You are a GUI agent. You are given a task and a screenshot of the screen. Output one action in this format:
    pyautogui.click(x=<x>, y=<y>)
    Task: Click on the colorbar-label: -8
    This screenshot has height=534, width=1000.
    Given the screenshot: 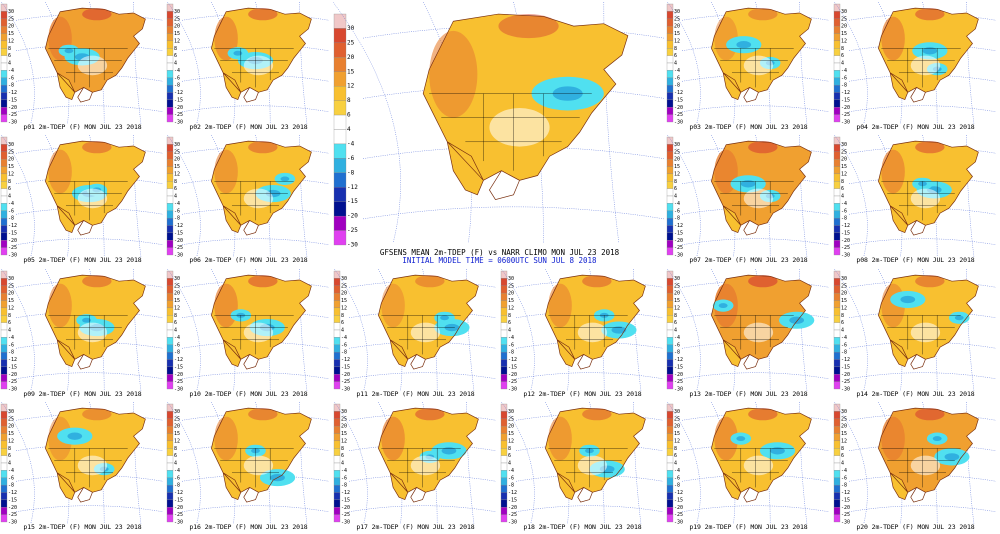 What is the action you would take?
    pyautogui.click(x=177, y=486)
    